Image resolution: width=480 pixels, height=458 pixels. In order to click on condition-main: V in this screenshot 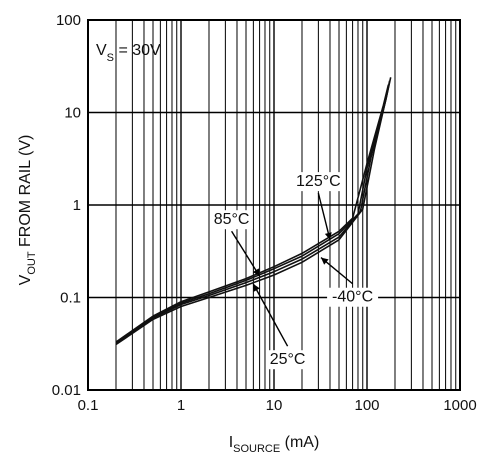, I will do `click(101, 50)`.